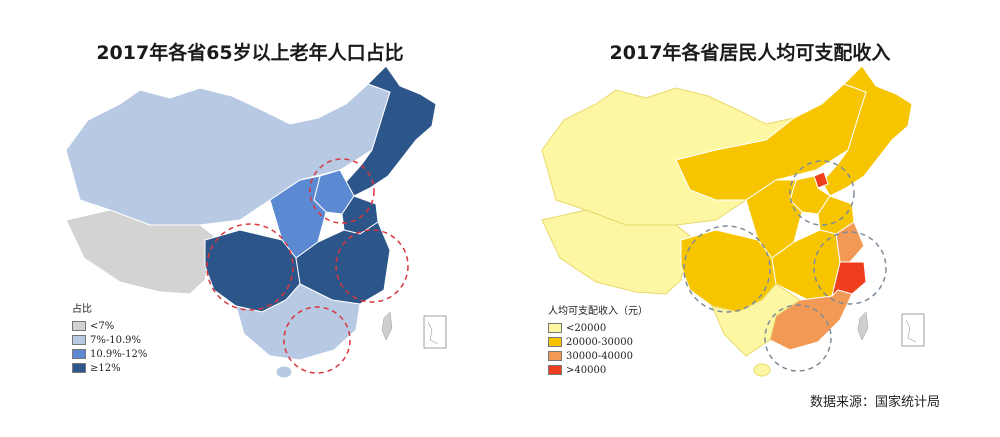  What do you see at coordinates (82, 309) in the screenshot?
I see `legend-title: 占比` at bounding box center [82, 309].